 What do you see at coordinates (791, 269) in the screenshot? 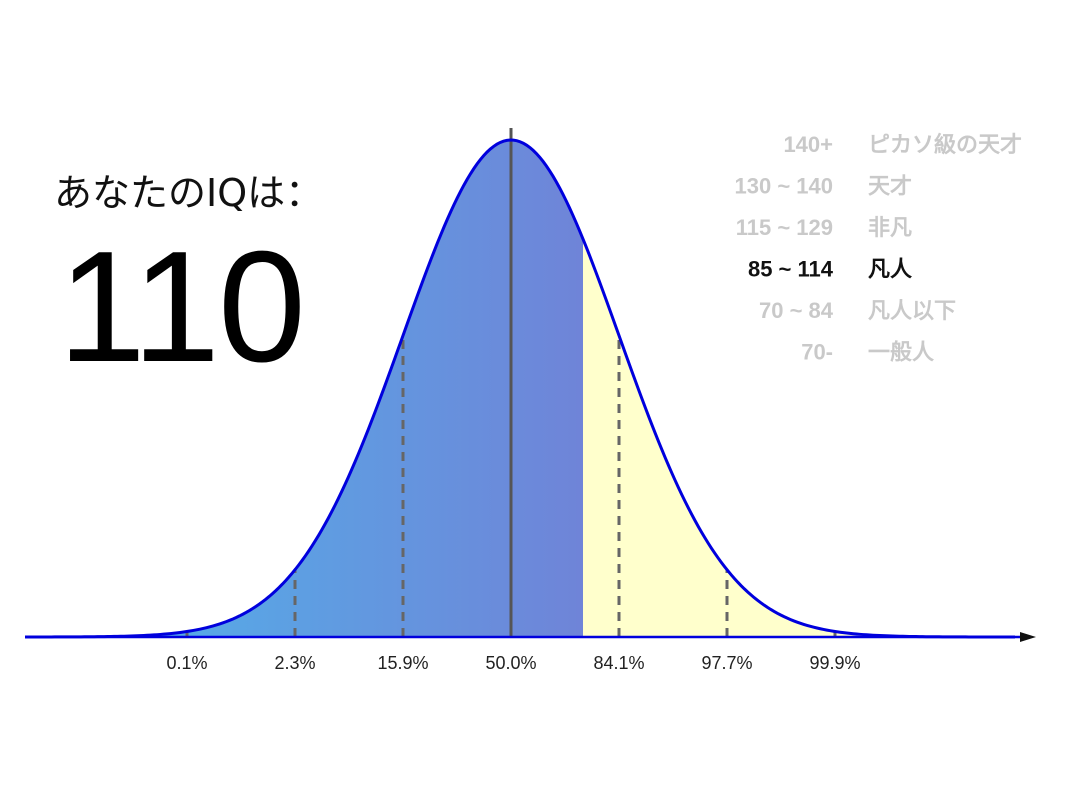
I see `legend-range-3: 85 ~ 114` at bounding box center [791, 269].